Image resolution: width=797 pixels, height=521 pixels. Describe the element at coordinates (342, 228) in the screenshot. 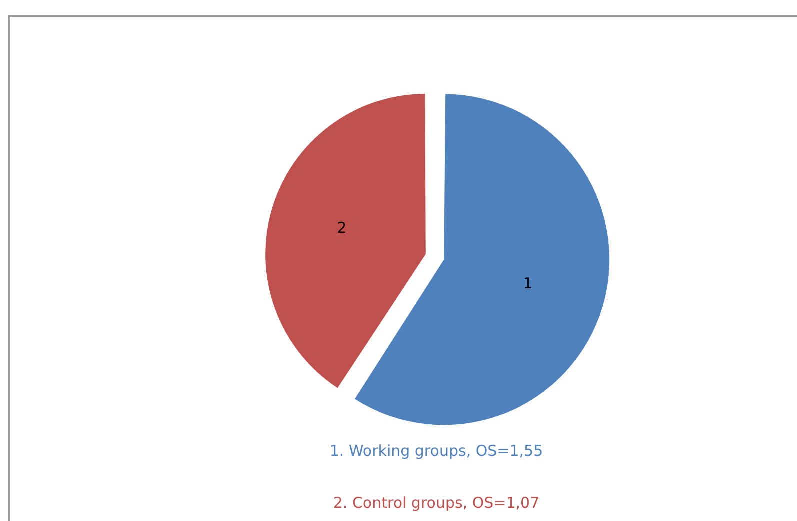

I see `slice-label: 2` at that location.